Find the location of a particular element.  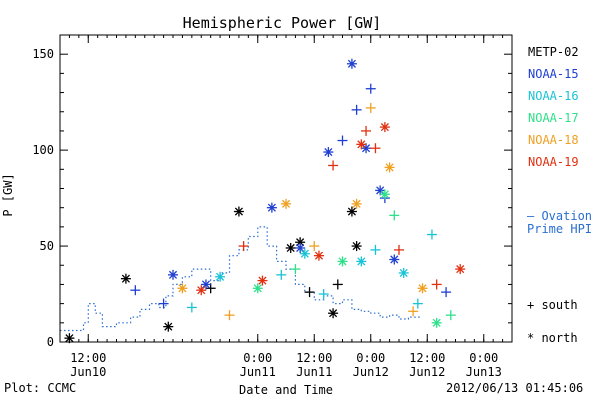

y-tick-label: 50 is located at coordinates (47, 246).